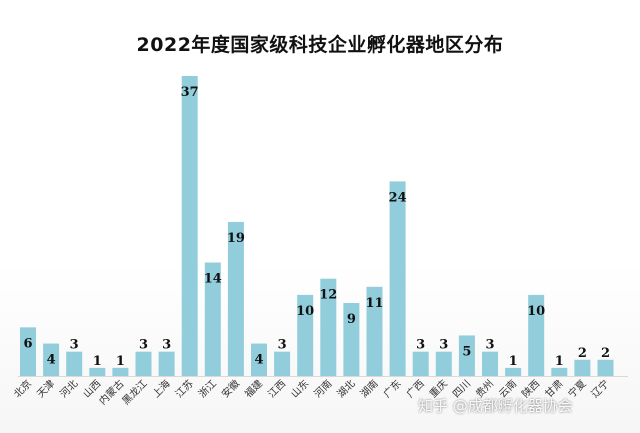  Describe the element at coordinates (190, 92) in the screenshot. I see `value-label-7: 37` at that location.